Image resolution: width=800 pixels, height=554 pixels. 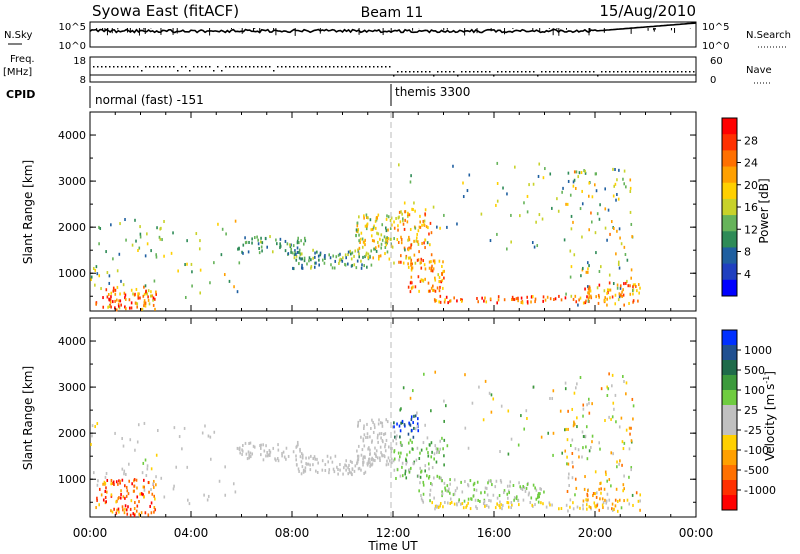 What do you see at coordinates (28, 212) in the screenshot?
I see `power-y-label: Slant Range [km]` at bounding box center [28, 212].